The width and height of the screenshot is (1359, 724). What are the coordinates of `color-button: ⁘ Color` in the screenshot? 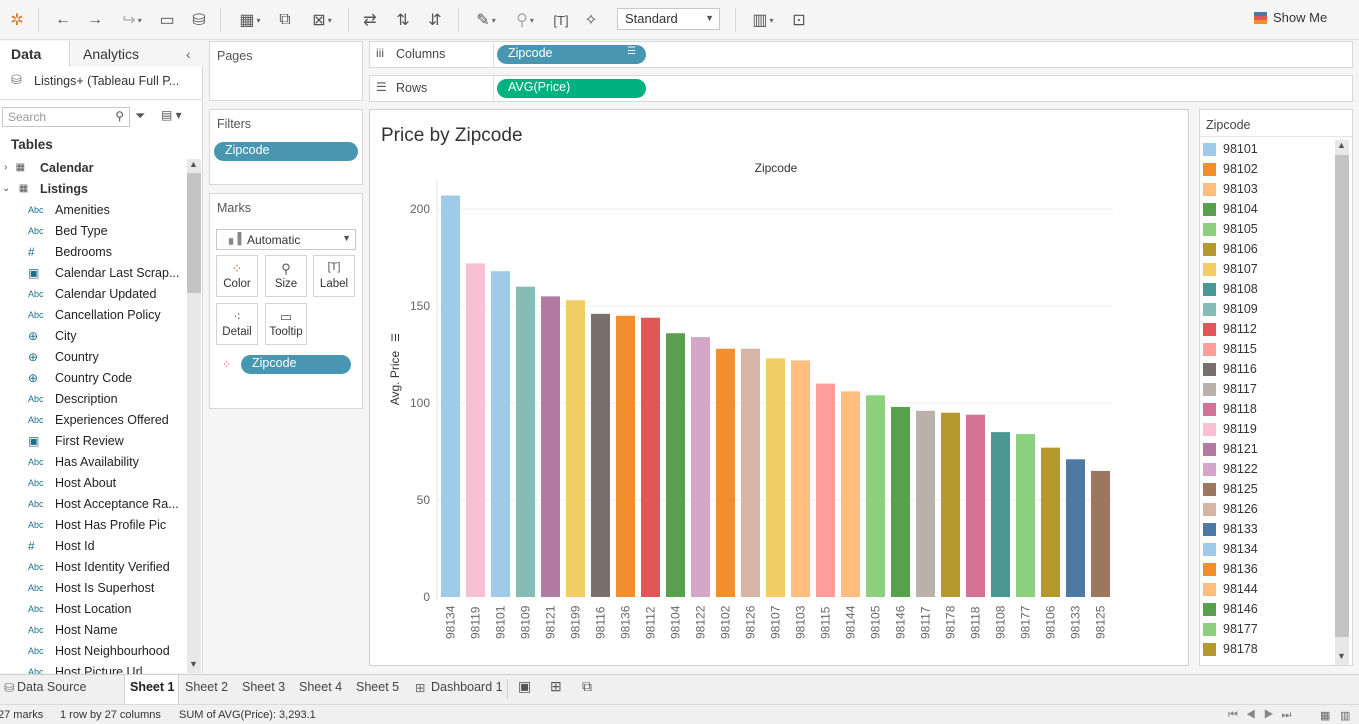 It's located at (237, 276).